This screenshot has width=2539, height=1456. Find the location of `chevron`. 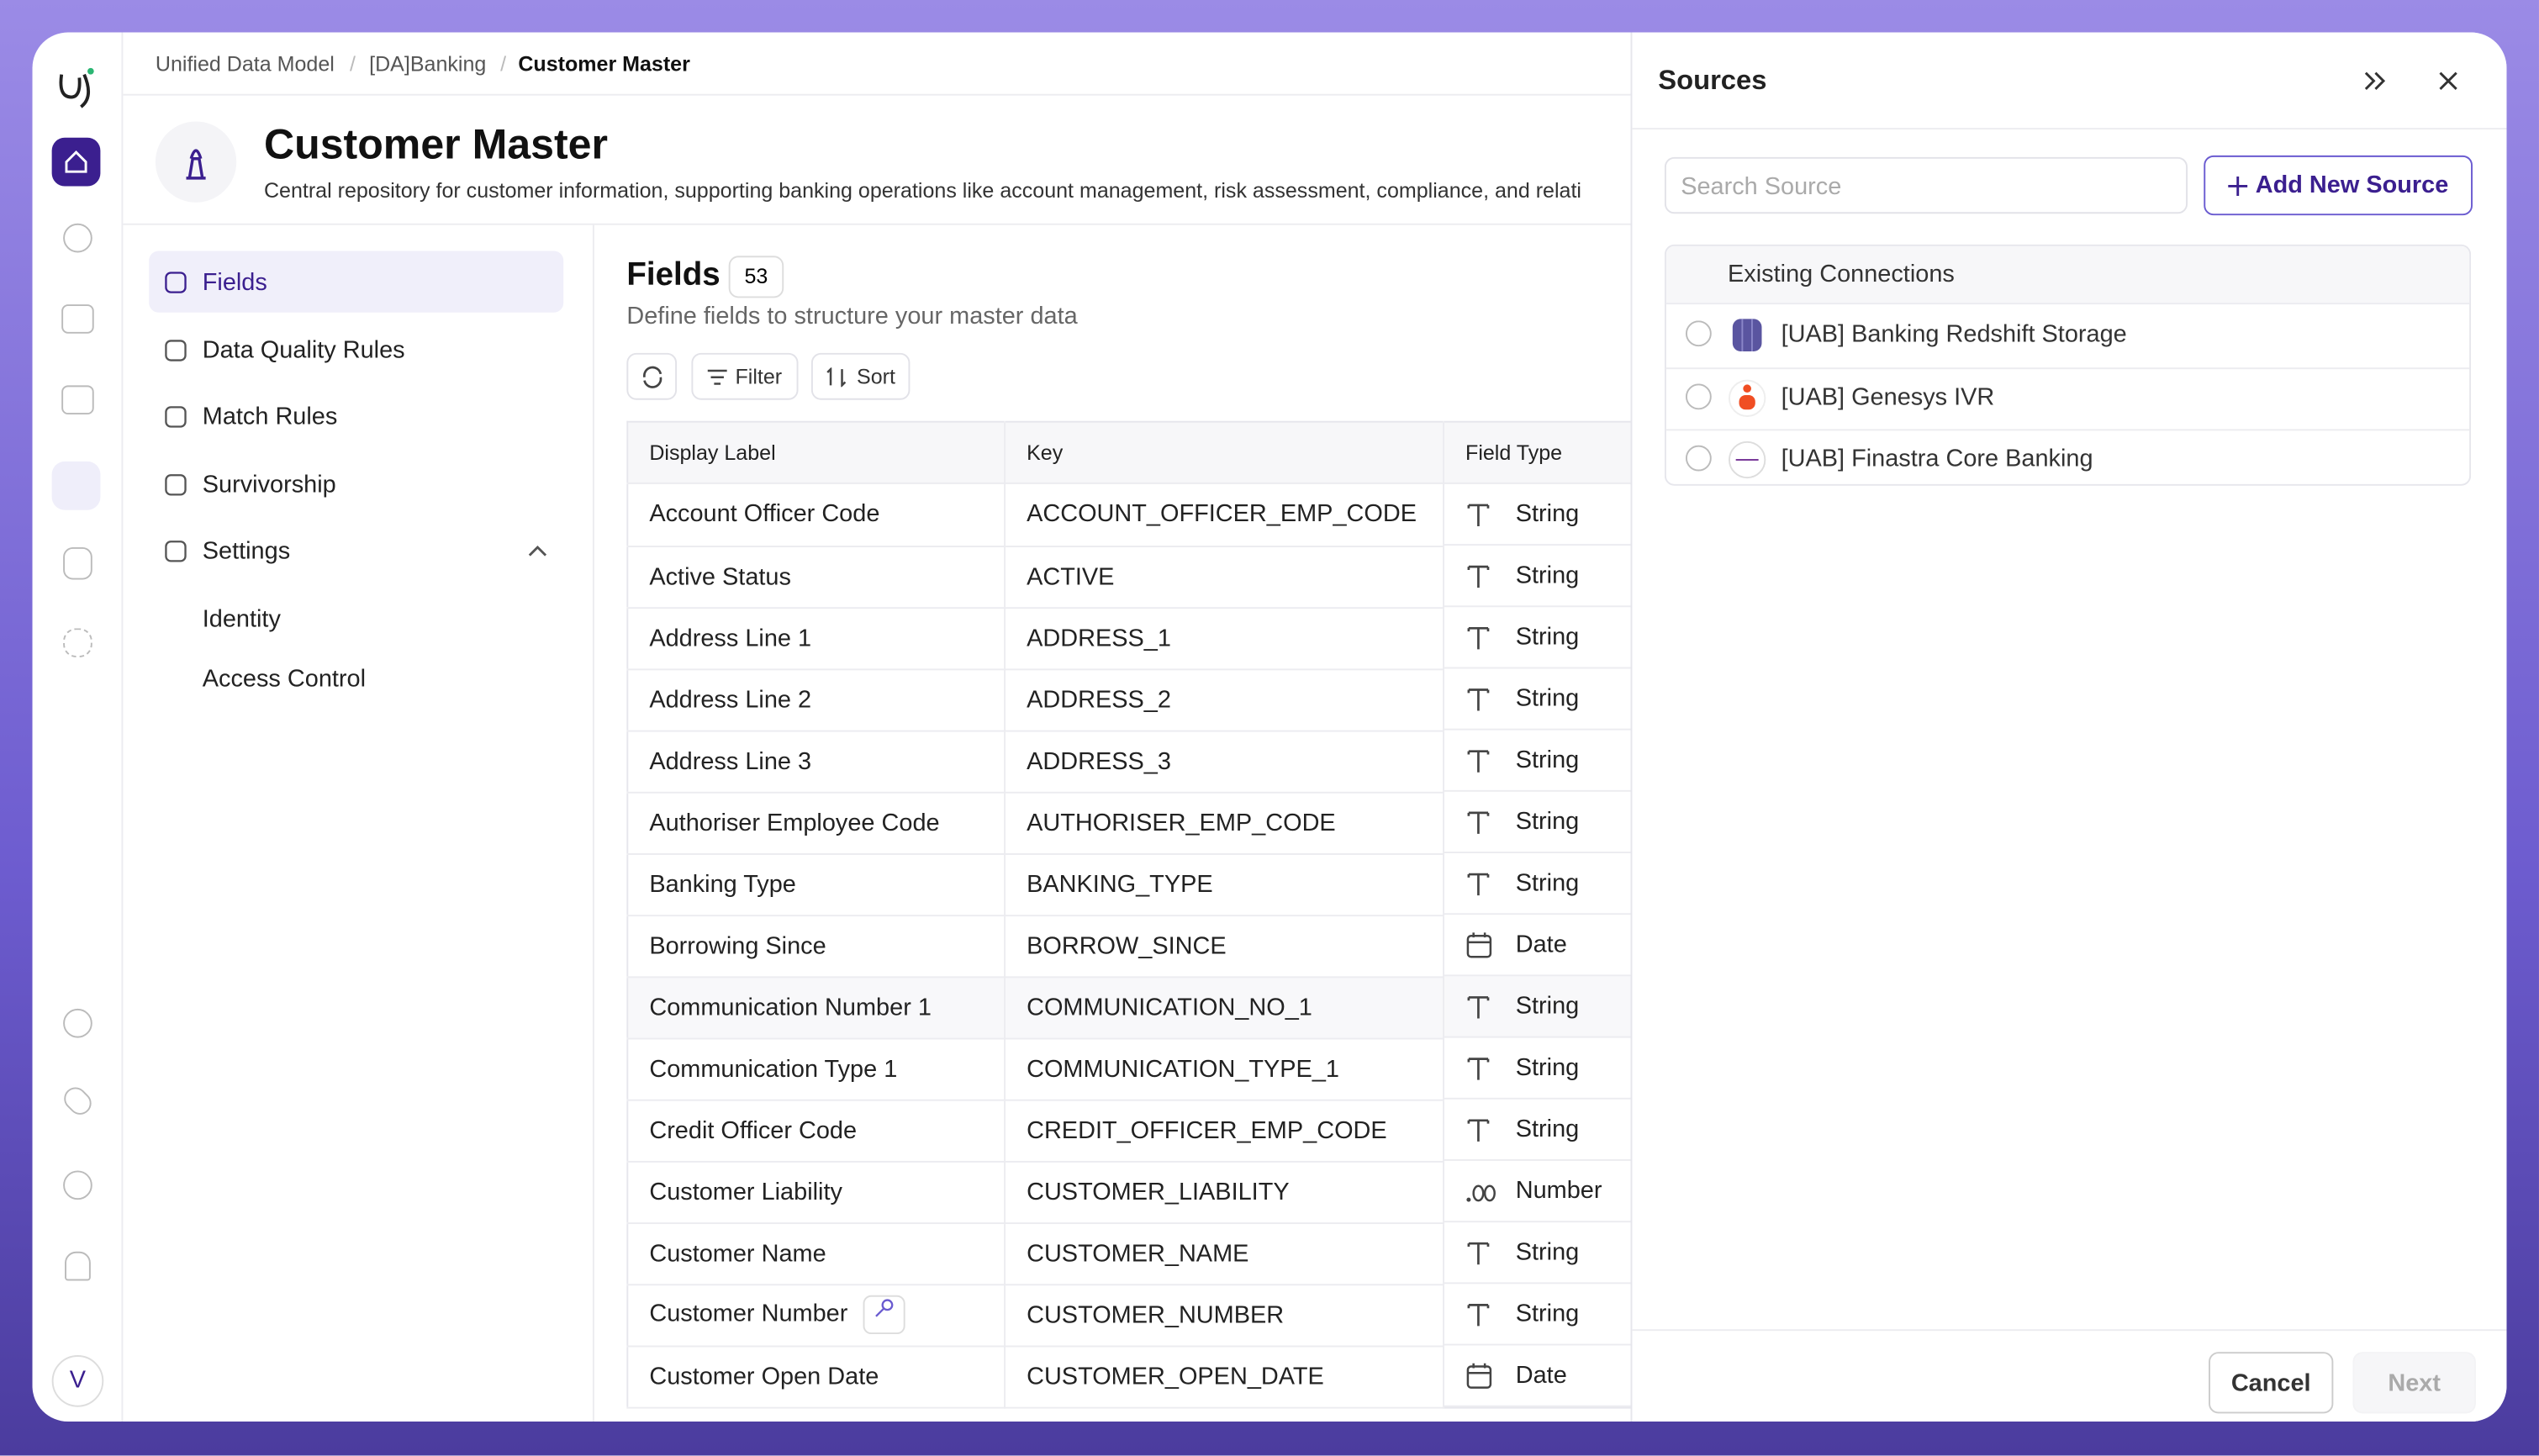

chevron is located at coordinates (537, 550).